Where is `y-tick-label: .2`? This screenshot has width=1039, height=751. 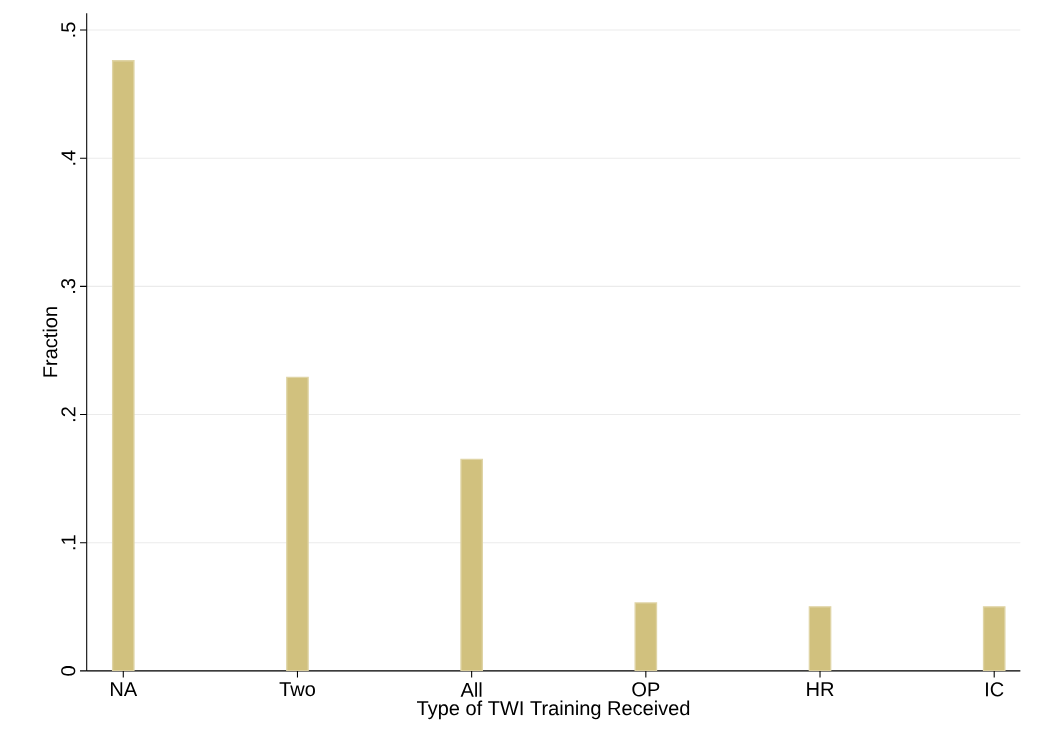
y-tick-label: .2 is located at coordinates (68, 414).